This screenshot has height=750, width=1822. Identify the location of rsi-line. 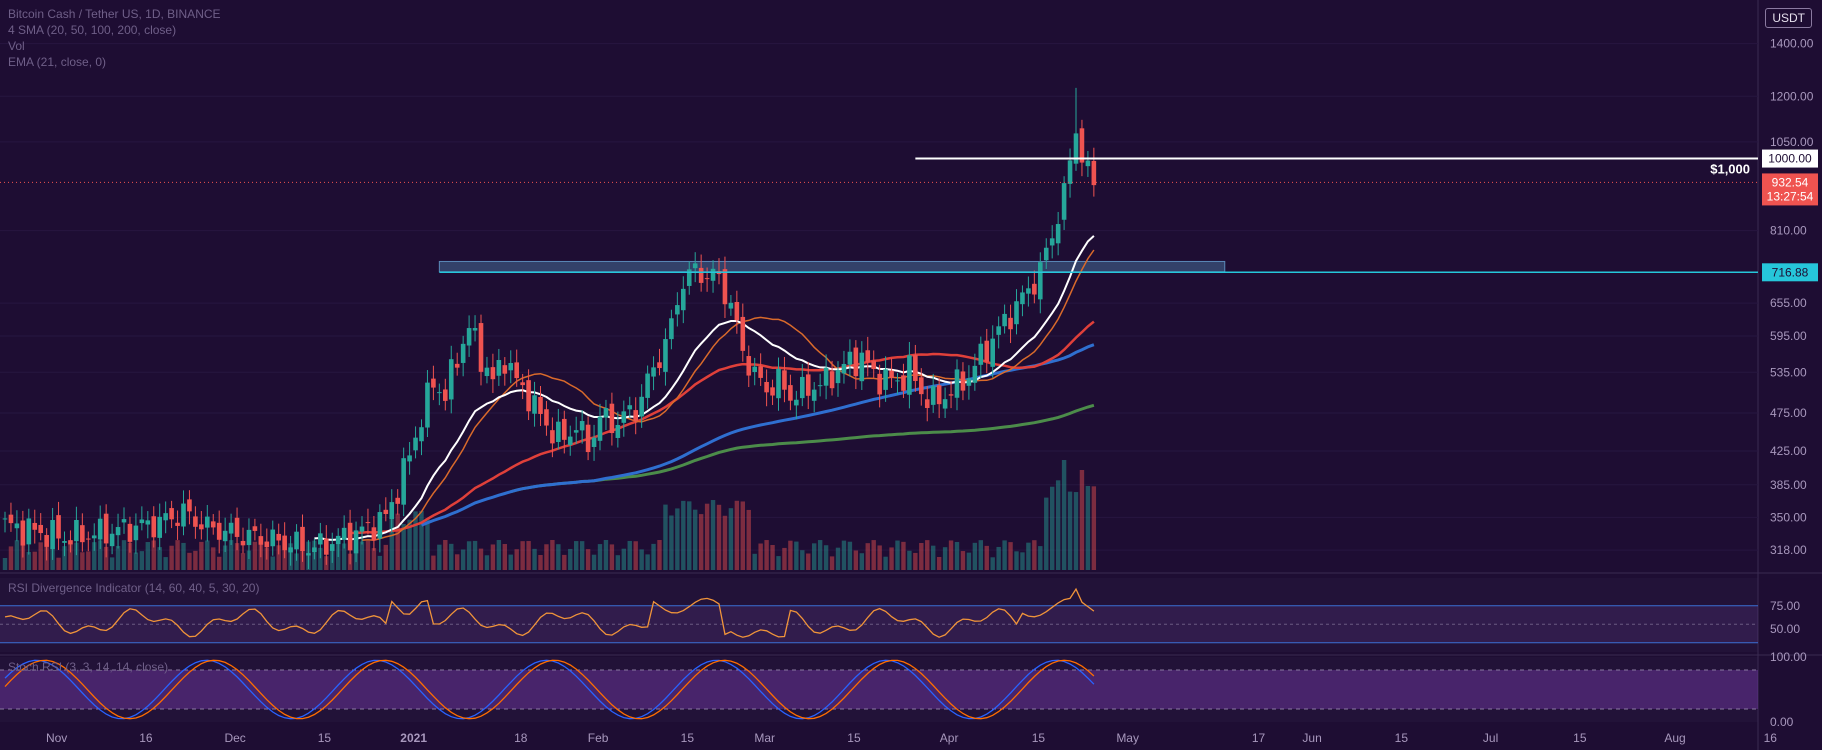
(549, 612).